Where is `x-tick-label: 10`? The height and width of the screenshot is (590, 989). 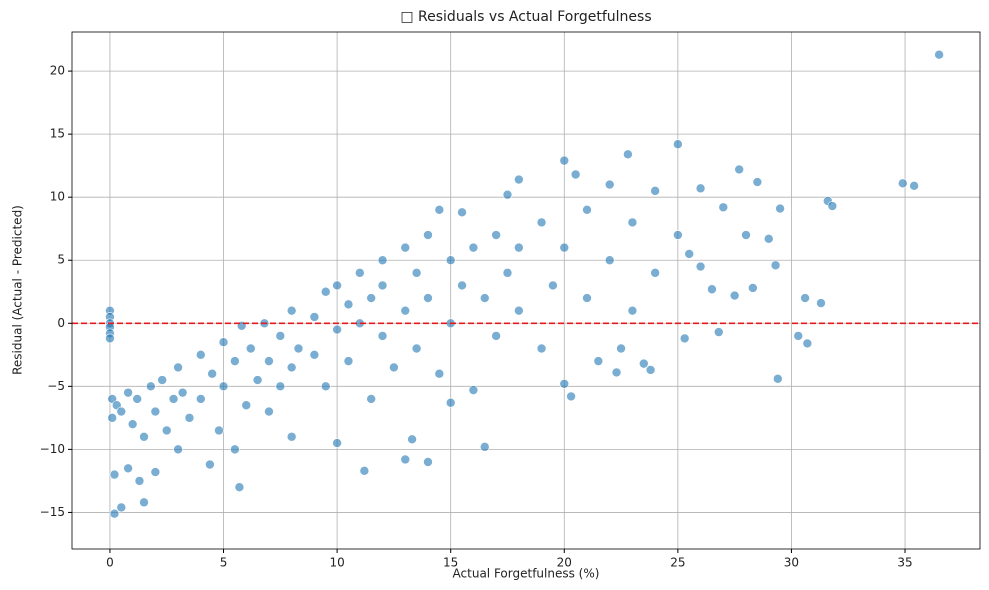 x-tick-label: 10 is located at coordinates (336, 563).